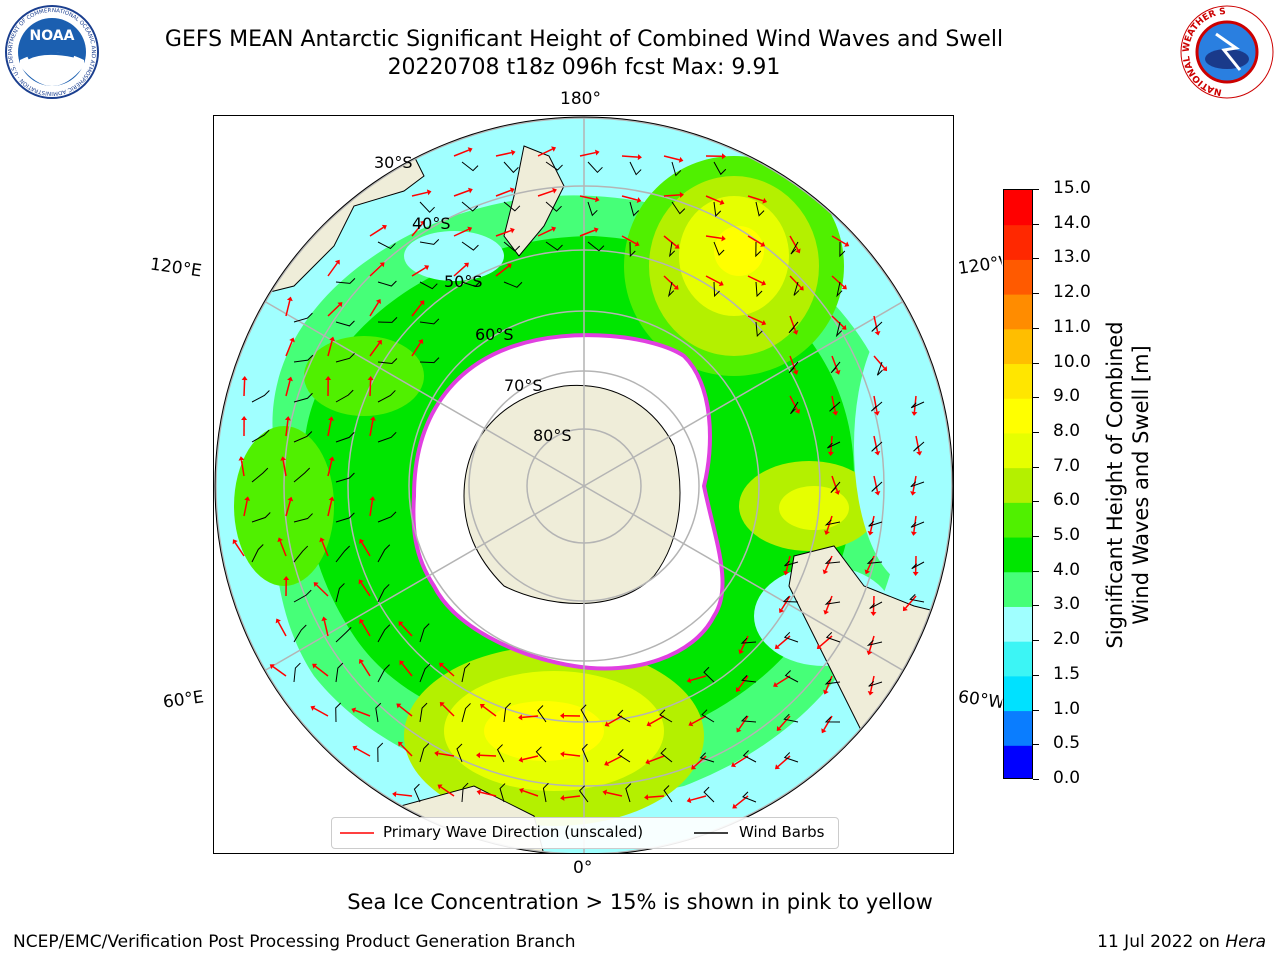 This screenshot has width=1280, height=960. I want to click on lat-label-80: 80°S, so click(552, 435).